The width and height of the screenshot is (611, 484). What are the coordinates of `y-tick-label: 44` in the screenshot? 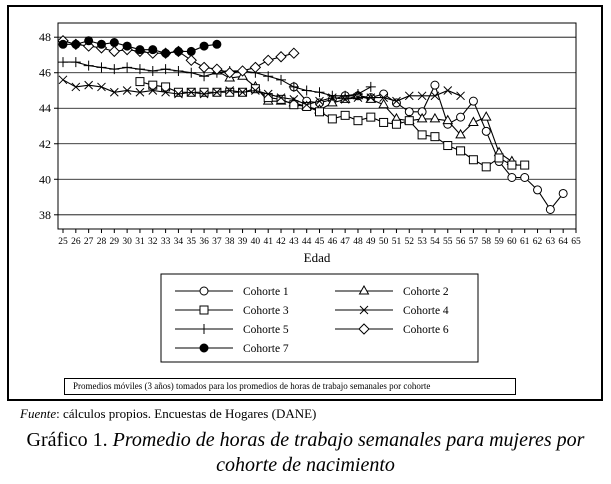 It's located at (45, 108).